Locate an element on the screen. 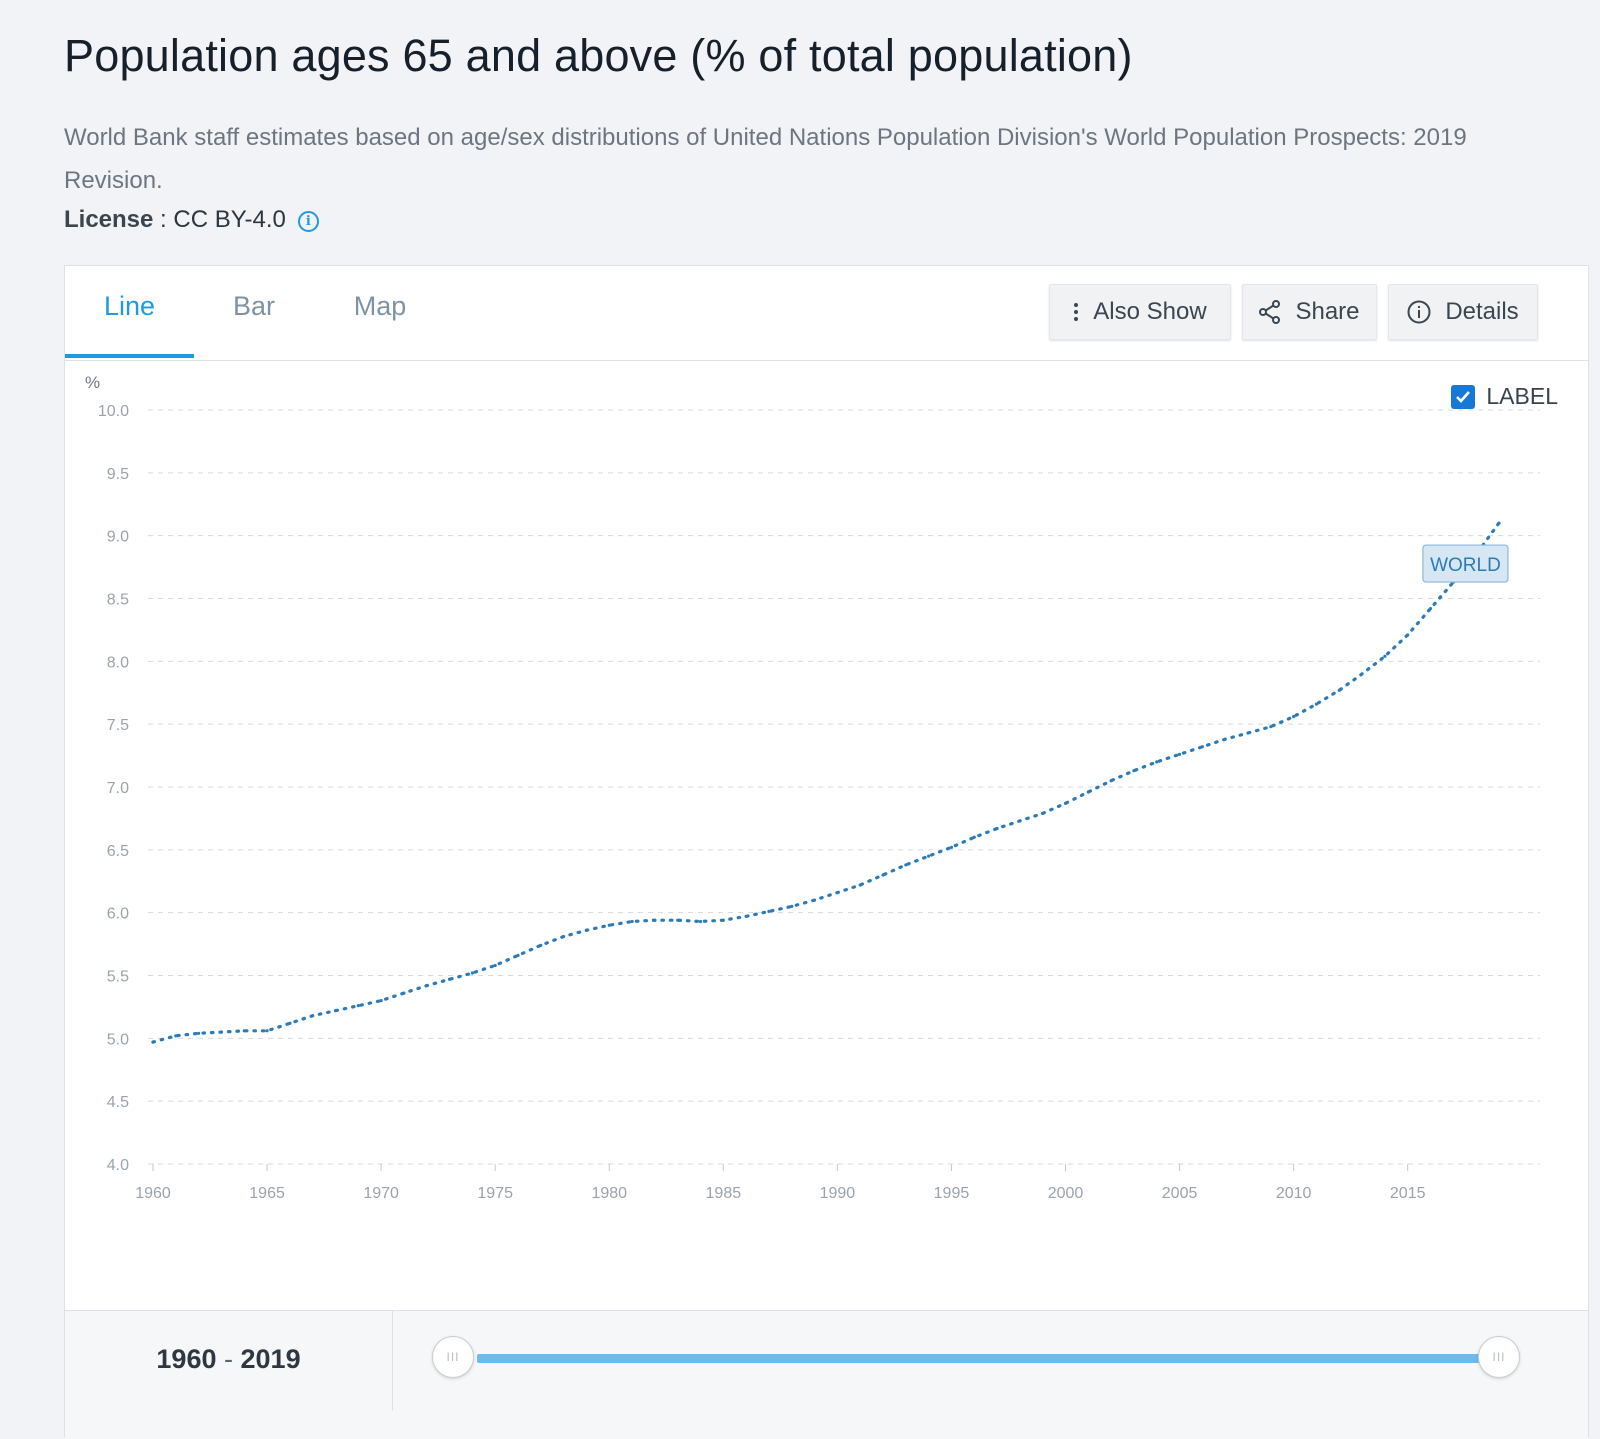 The height and width of the screenshot is (1439, 1600). y-tick-label: 7.0 is located at coordinates (118, 788).